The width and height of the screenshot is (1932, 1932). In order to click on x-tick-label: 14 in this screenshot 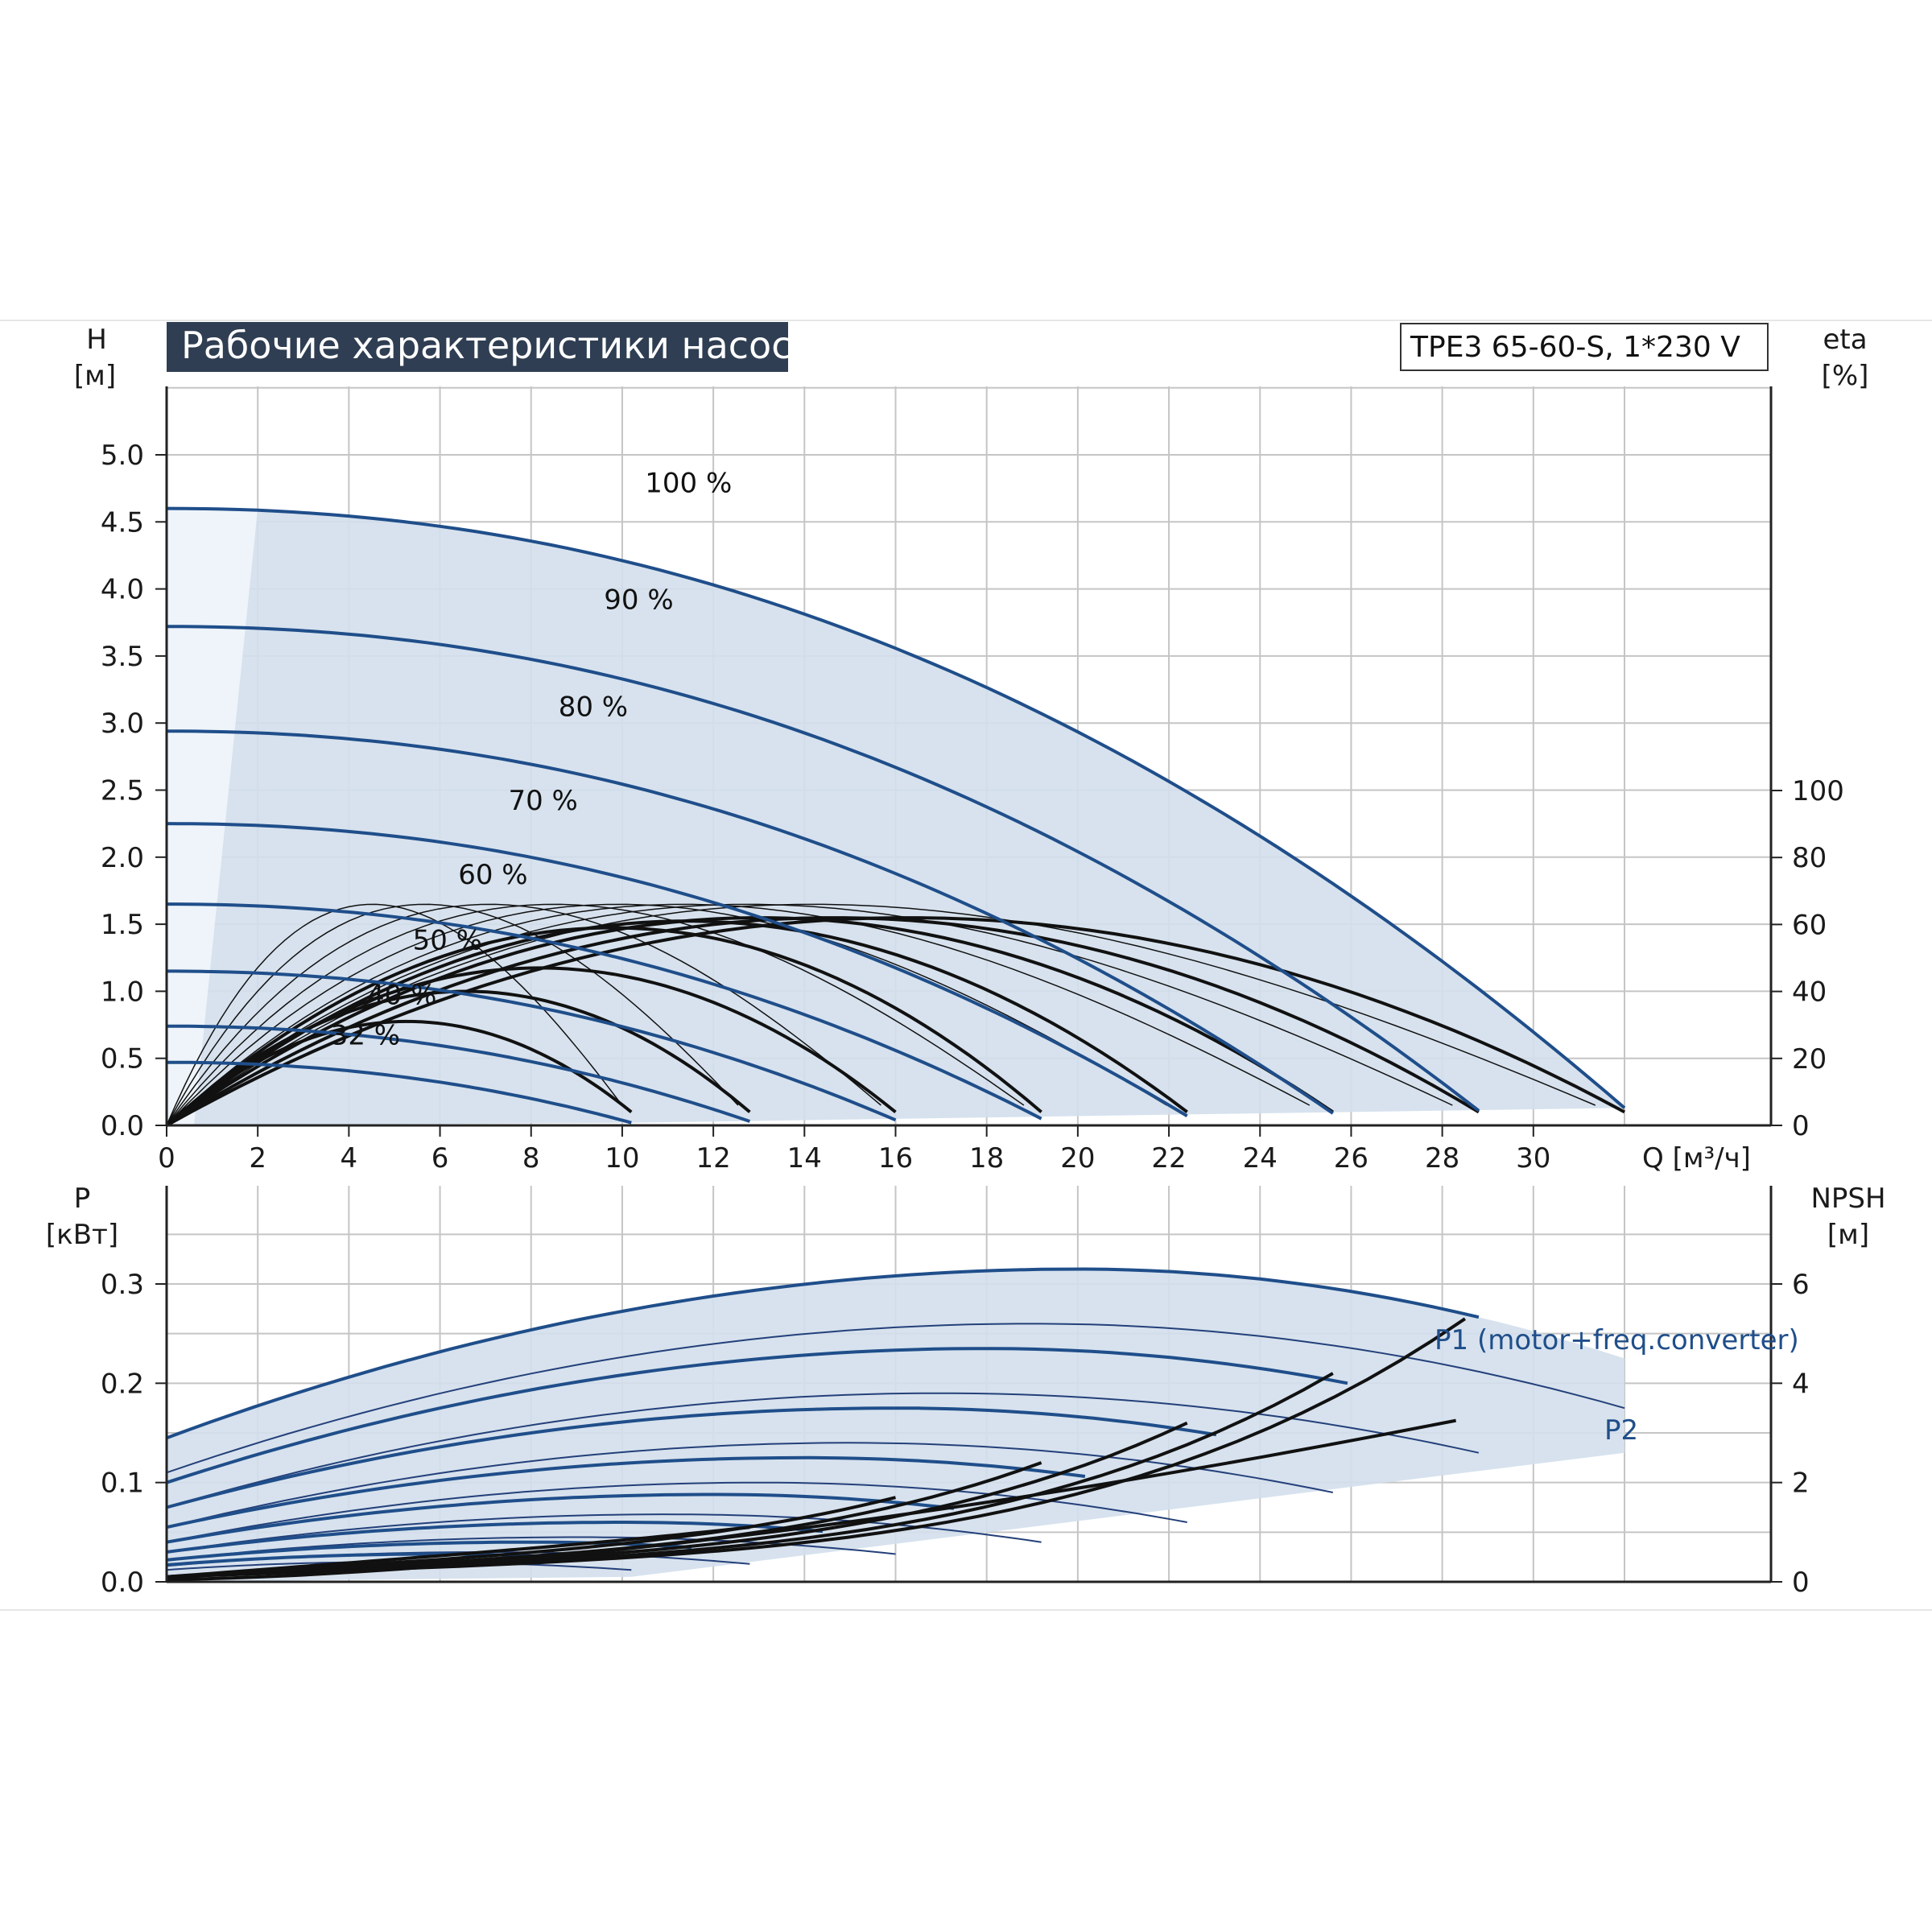, I will do `click(804, 1158)`.